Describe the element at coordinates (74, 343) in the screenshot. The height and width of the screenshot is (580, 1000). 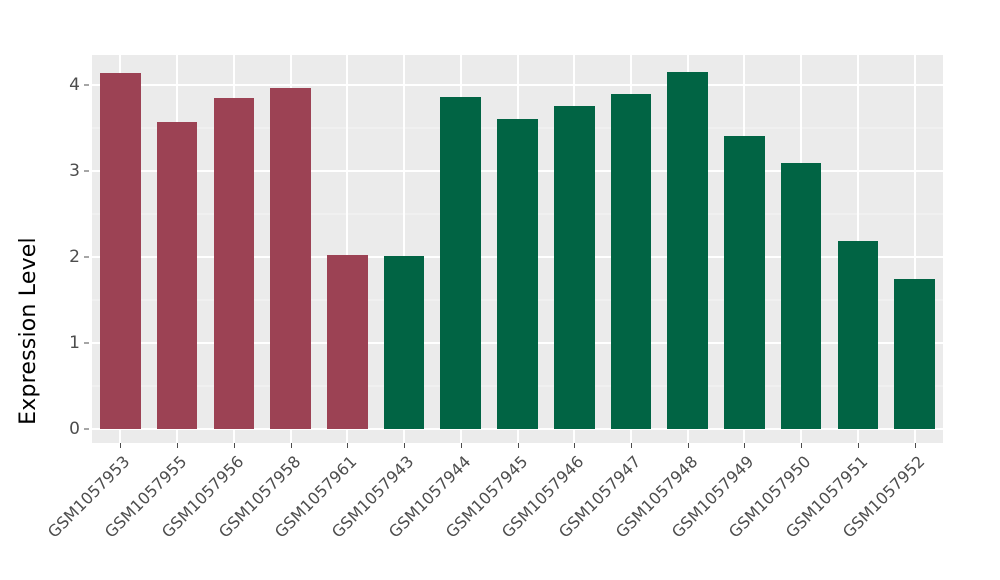
I see `y-axis-tick-label: 1` at that location.